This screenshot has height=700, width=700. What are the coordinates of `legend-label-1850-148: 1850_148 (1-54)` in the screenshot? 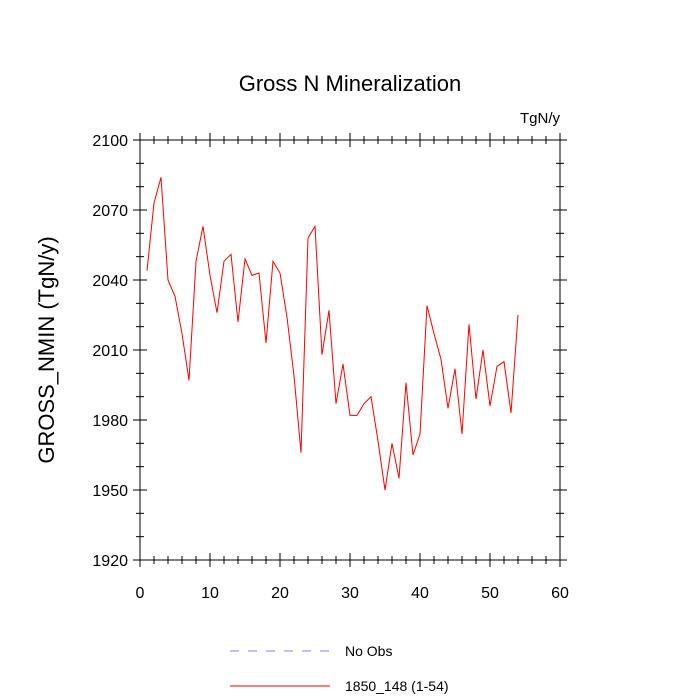 It's located at (397, 686).